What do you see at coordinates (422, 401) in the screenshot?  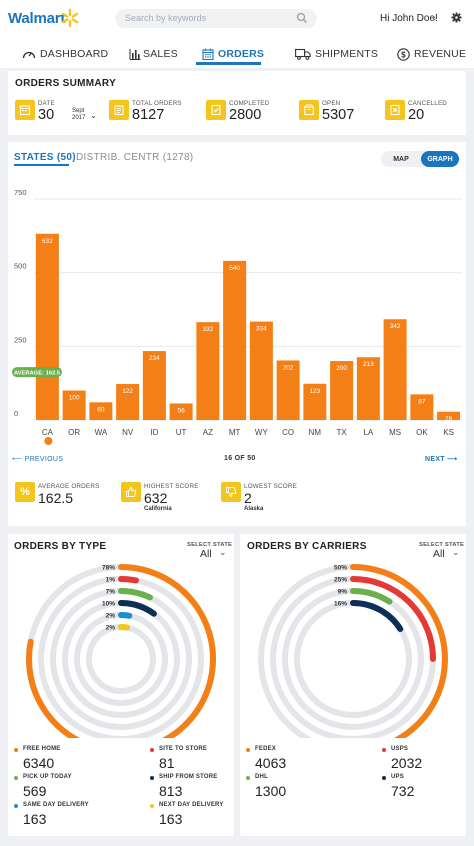 I see `bar-value-label: 87` at bounding box center [422, 401].